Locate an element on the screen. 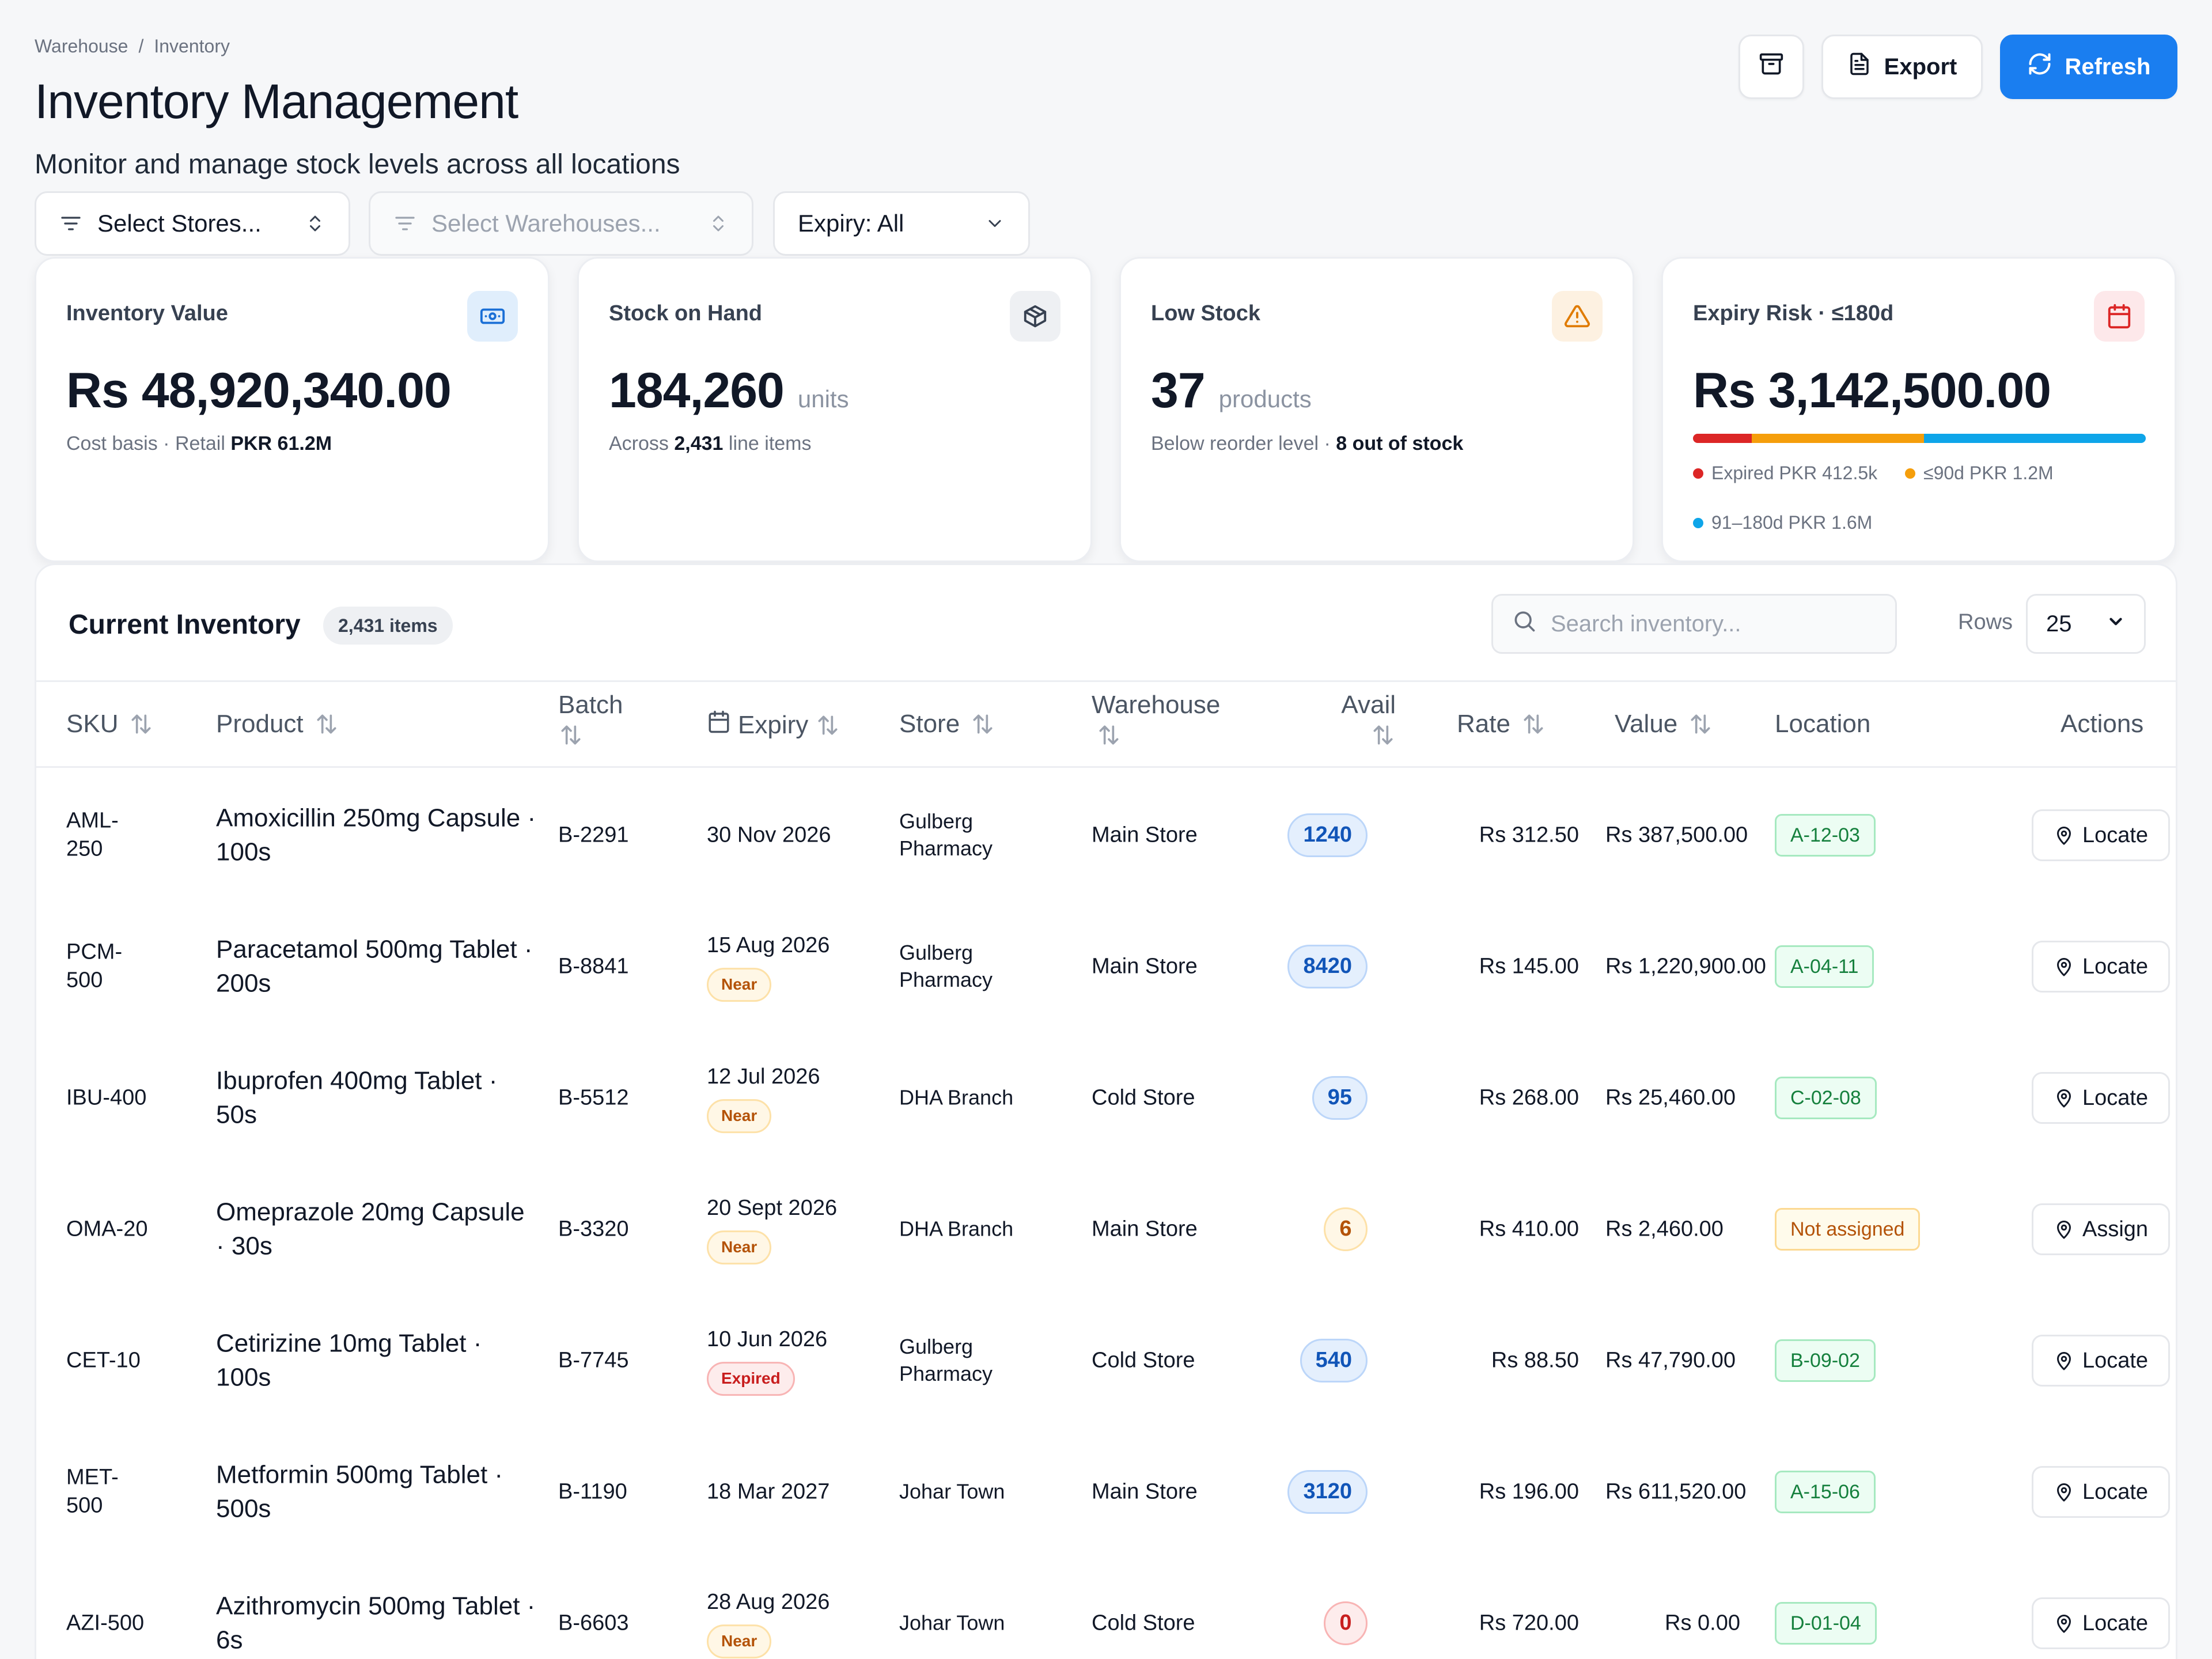  column-header-expiry: Expiry is located at coordinates (773, 725).